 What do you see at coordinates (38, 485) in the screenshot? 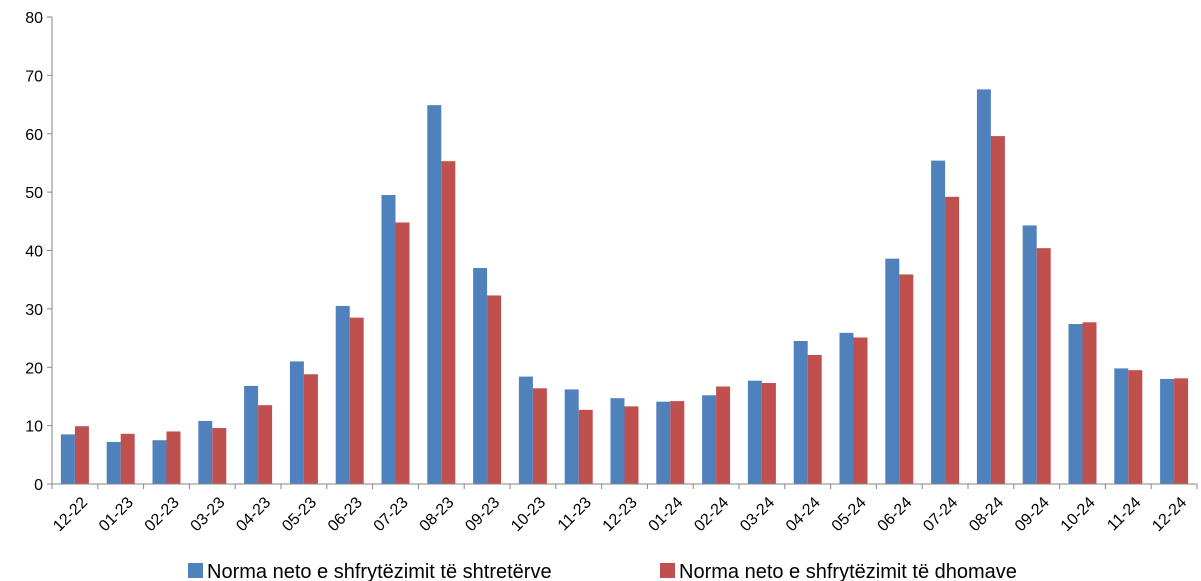
I see `y-tick-label-0: 0` at bounding box center [38, 485].